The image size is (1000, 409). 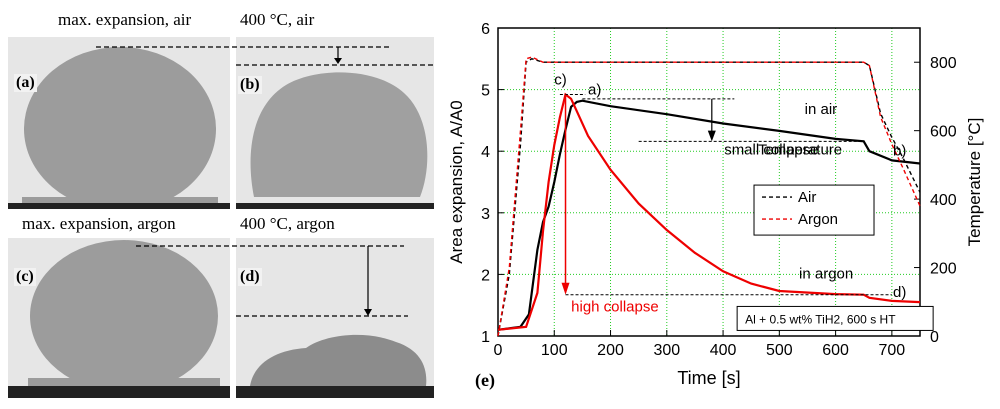 What do you see at coordinates (779, 350) in the screenshot?
I see `x-tick-label: 500` at bounding box center [779, 350].